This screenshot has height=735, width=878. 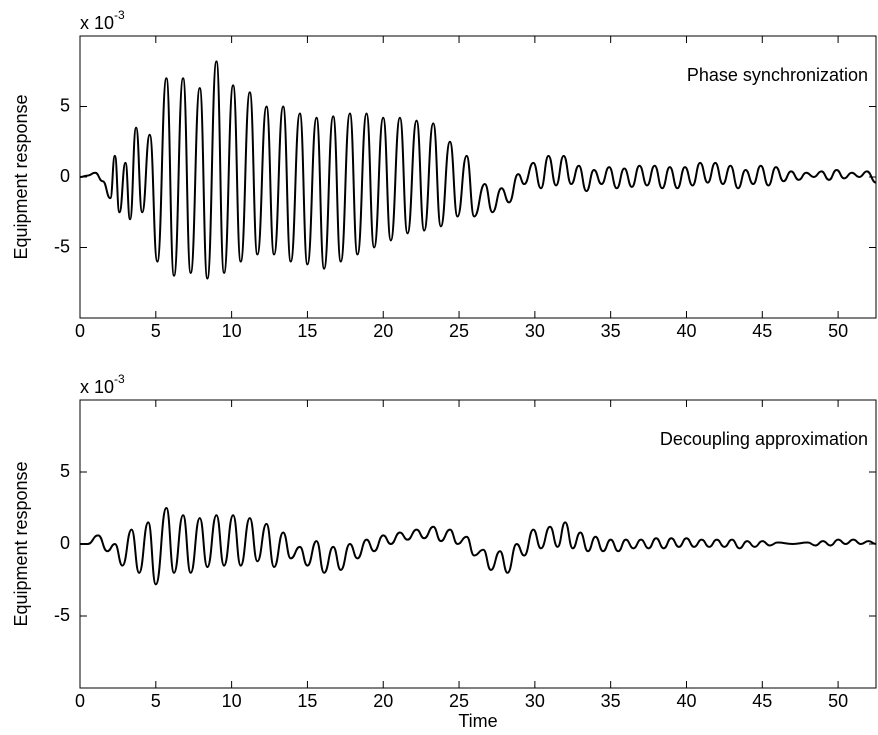 What do you see at coordinates (764, 439) in the screenshot?
I see `annotation: Decoupling approximation` at bounding box center [764, 439].